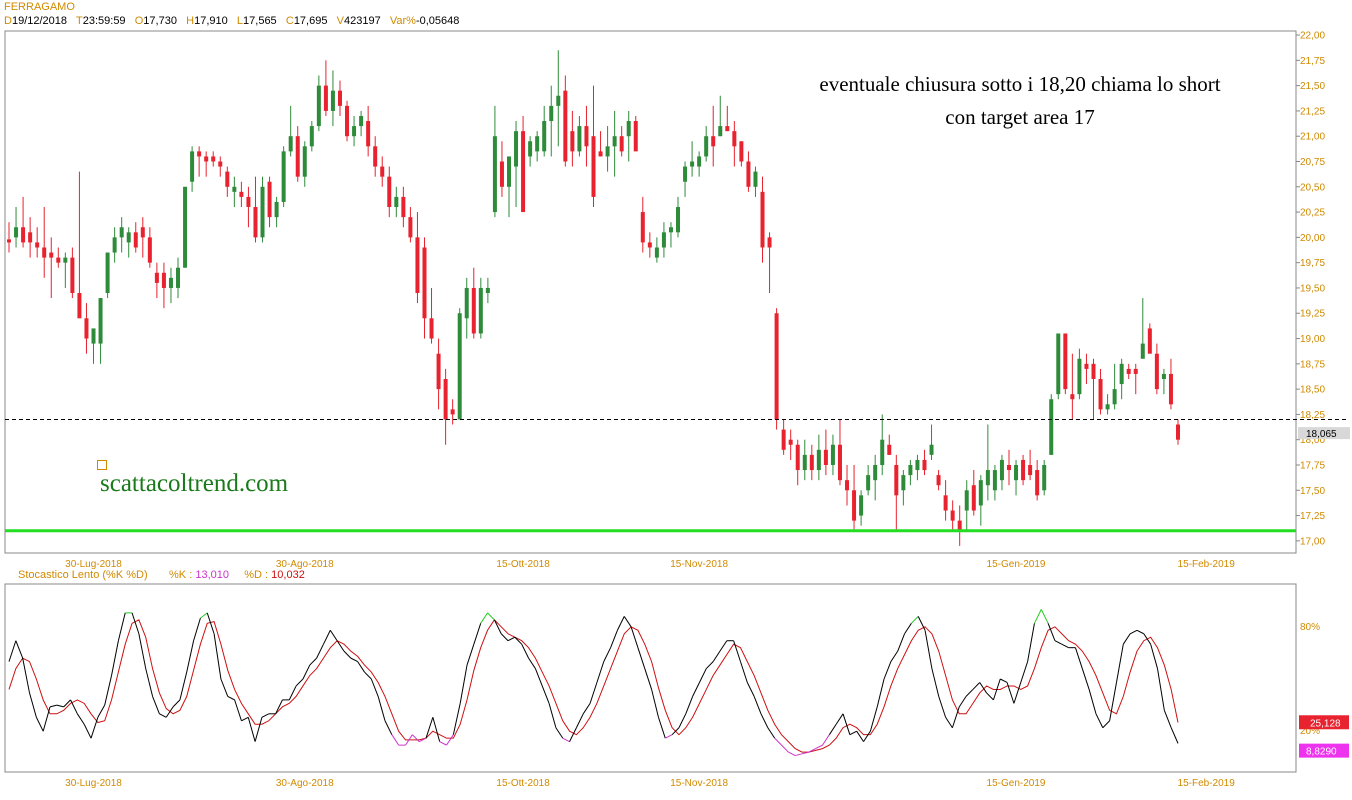 Image resolution: width=1352 pixels, height=800 pixels. What do you see at coordinates (104, 21) in the screenshot?
I see `time-value: 23:59:59` at bounding box center [104, 21].